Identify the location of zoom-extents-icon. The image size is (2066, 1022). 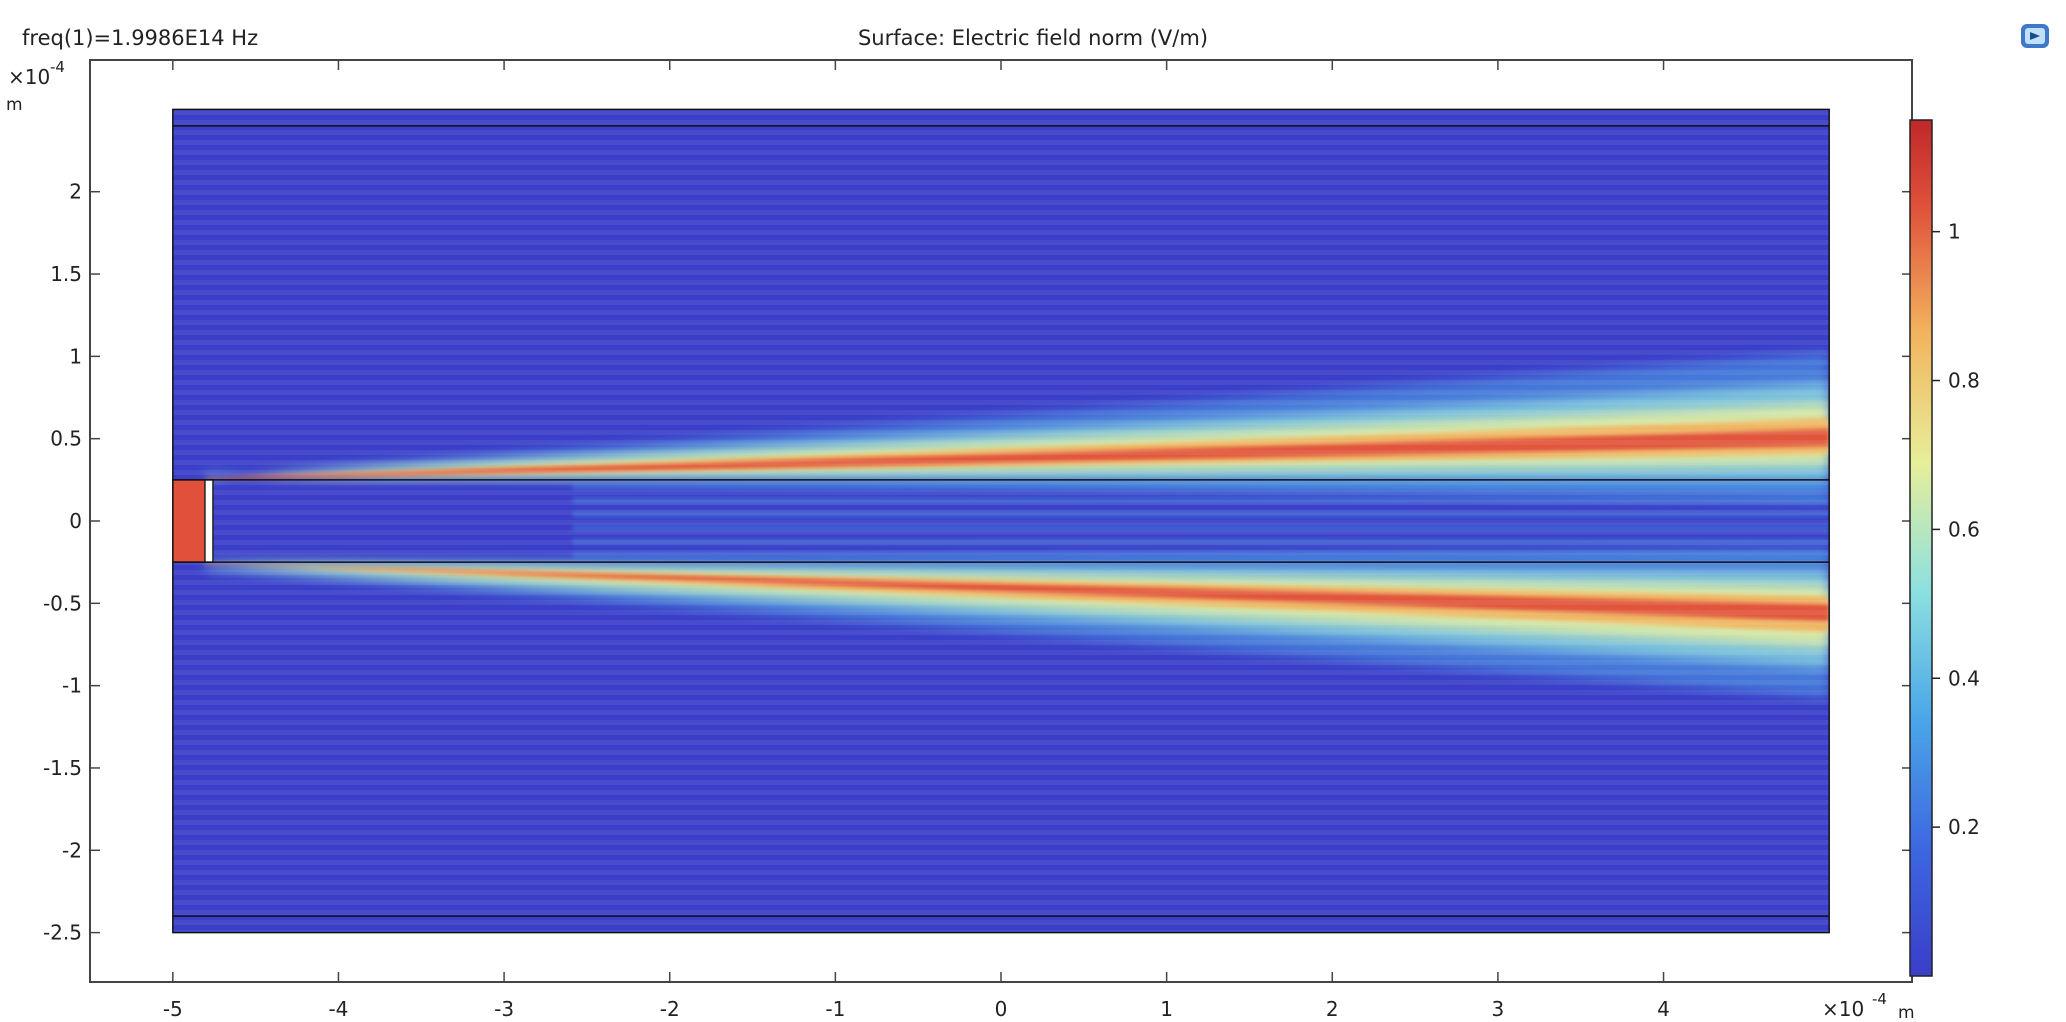
(2035, 36).